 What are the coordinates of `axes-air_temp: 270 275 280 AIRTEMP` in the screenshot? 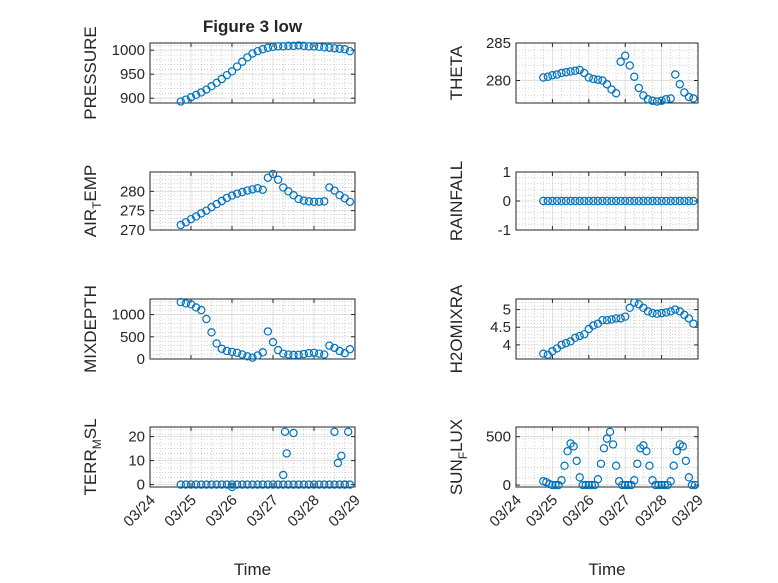 It's located at (218, 202).